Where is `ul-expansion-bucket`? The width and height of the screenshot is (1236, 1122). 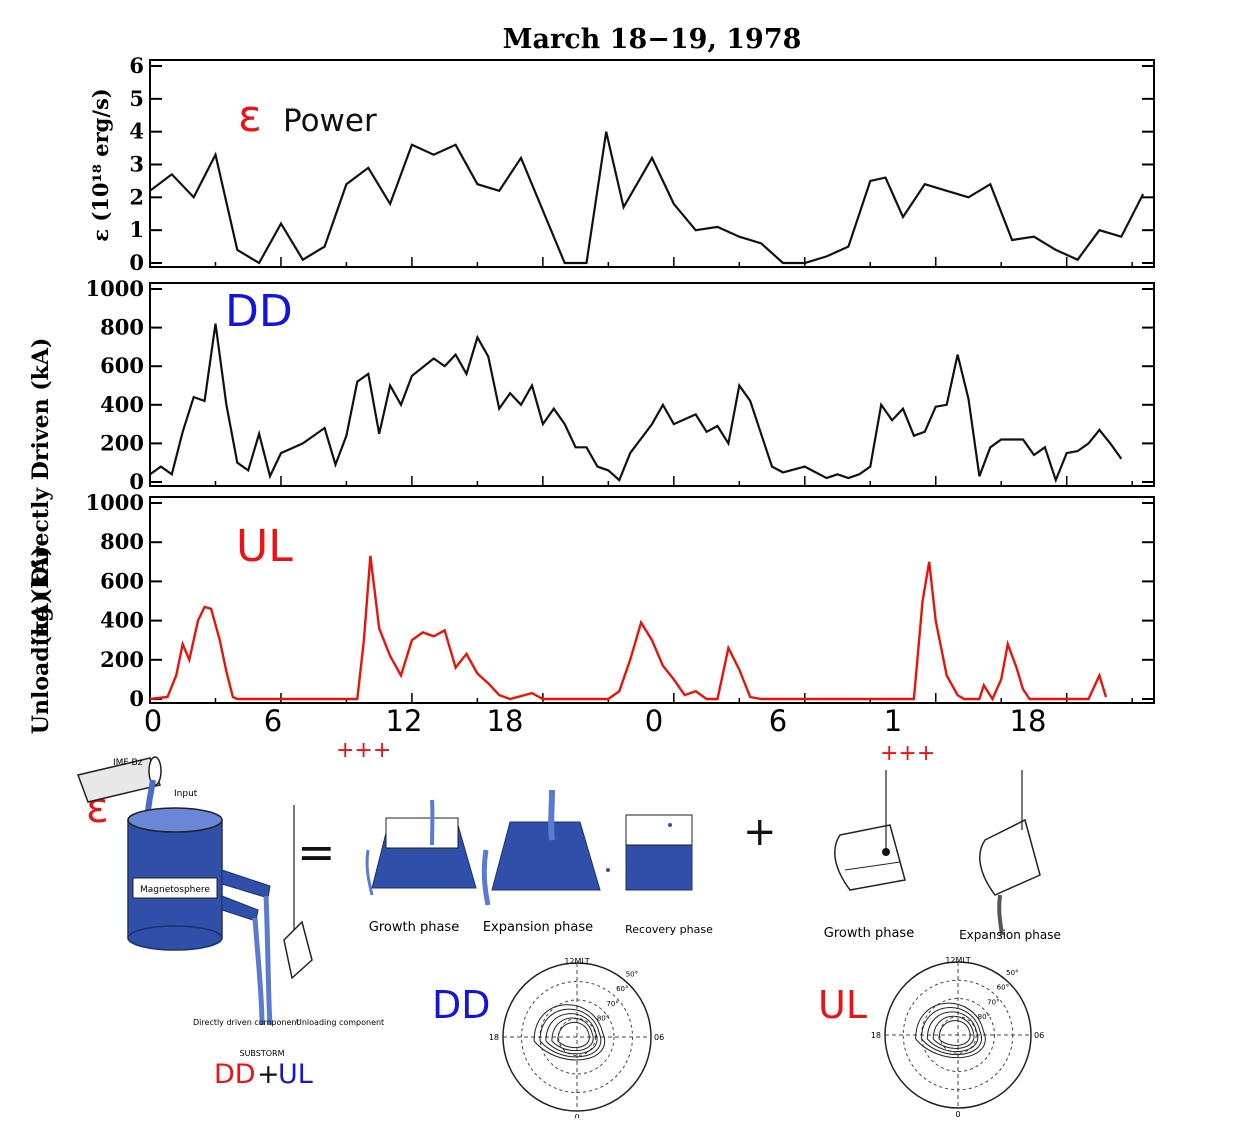 ul-expansion-bucket is located at coordinates (1010, 853).